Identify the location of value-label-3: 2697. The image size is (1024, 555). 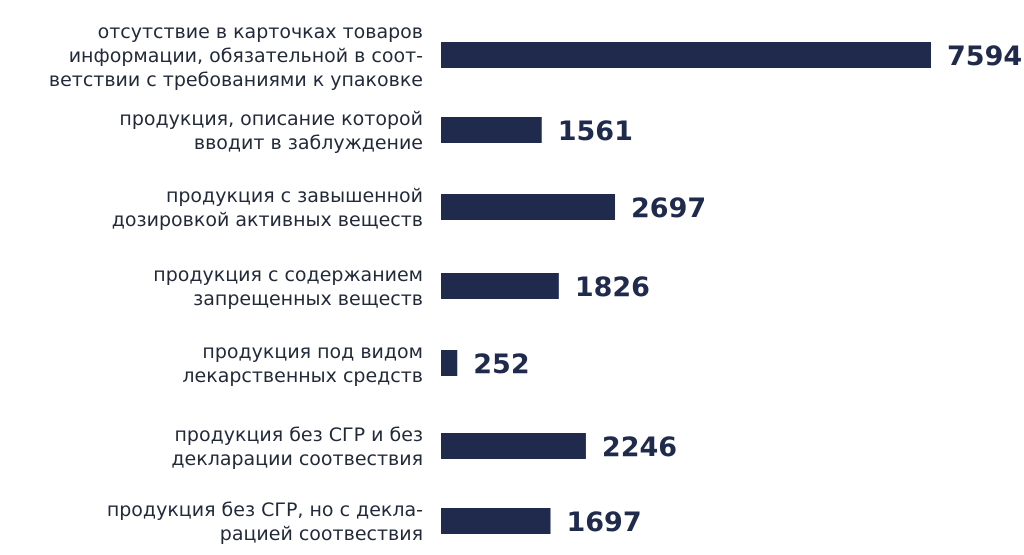
(668, 208).